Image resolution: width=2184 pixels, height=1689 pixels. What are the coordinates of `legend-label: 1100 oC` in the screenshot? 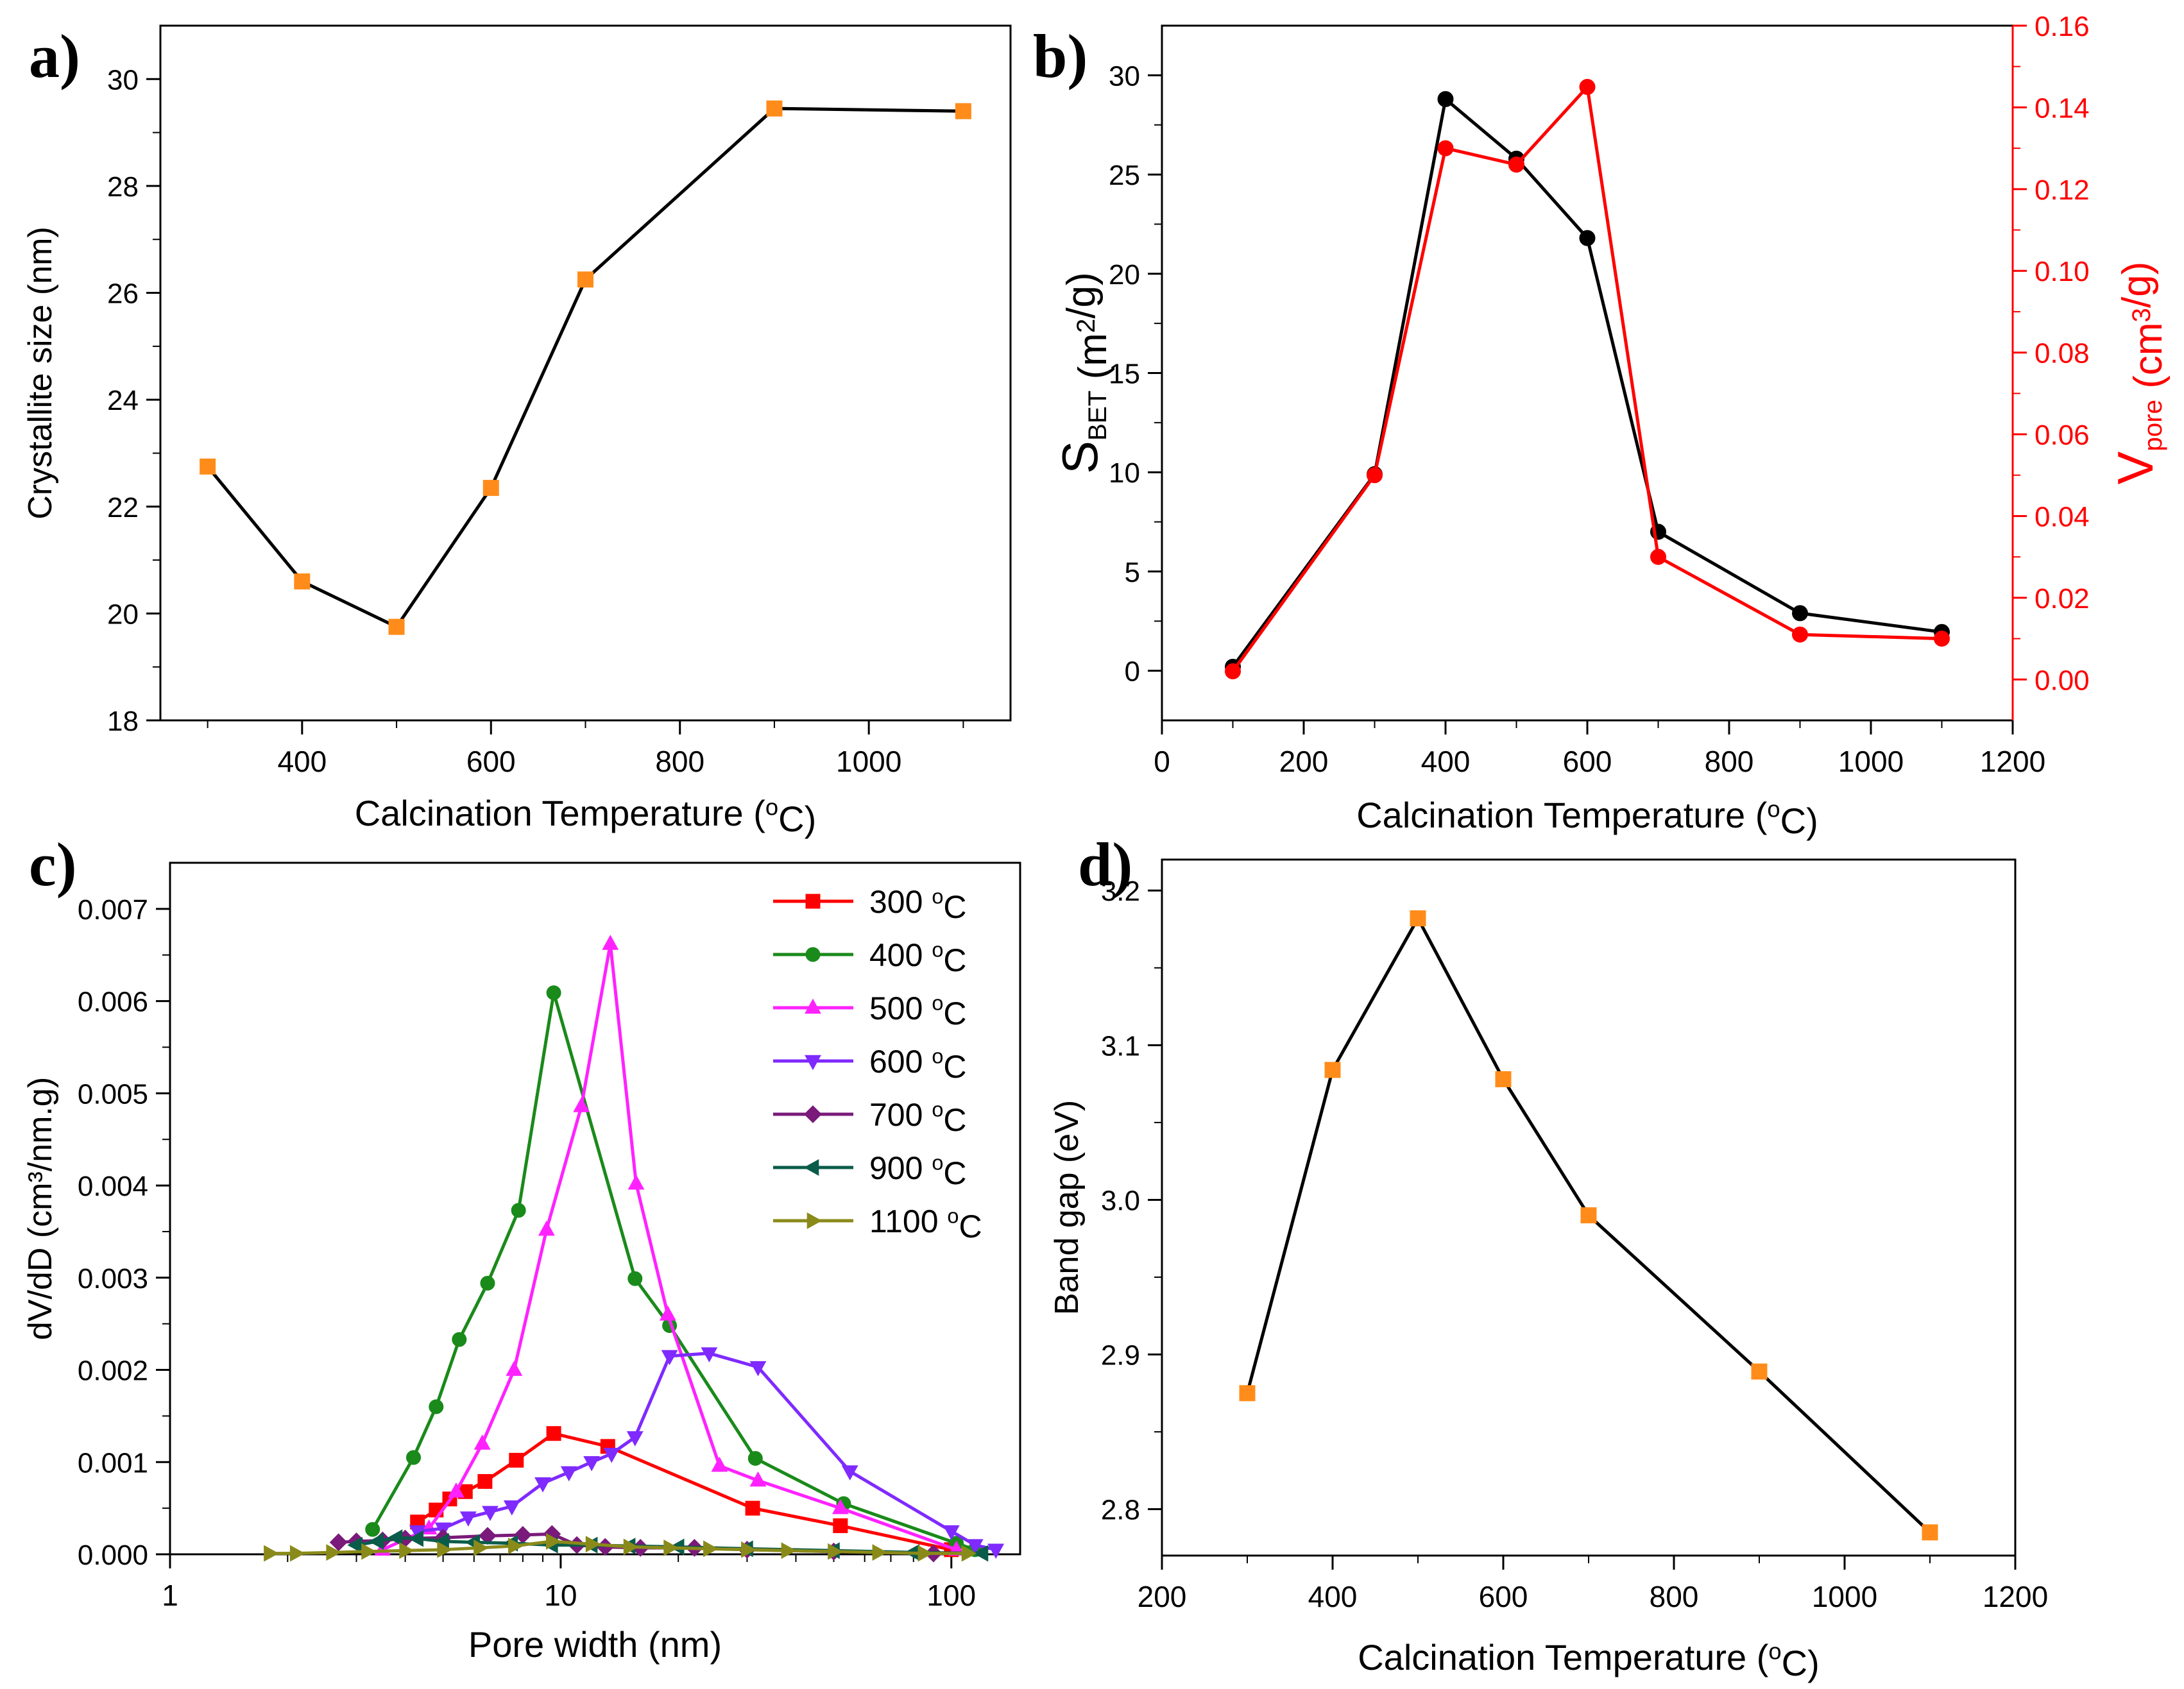 It's located at (925, 1224).